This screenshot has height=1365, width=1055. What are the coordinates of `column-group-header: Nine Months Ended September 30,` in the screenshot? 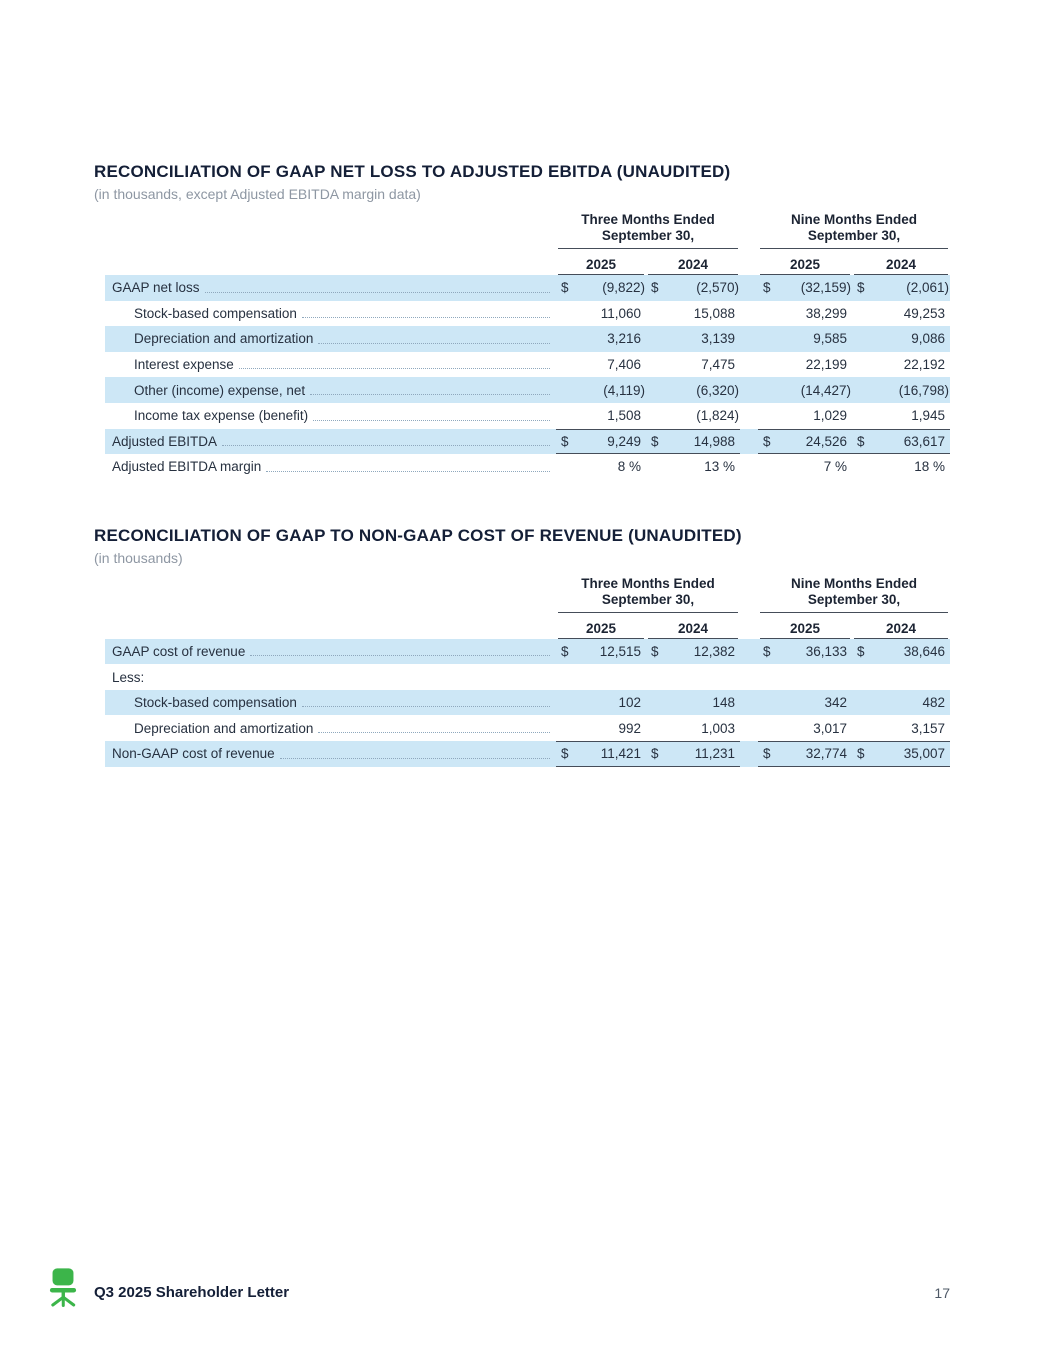 It's located at (854, 230).